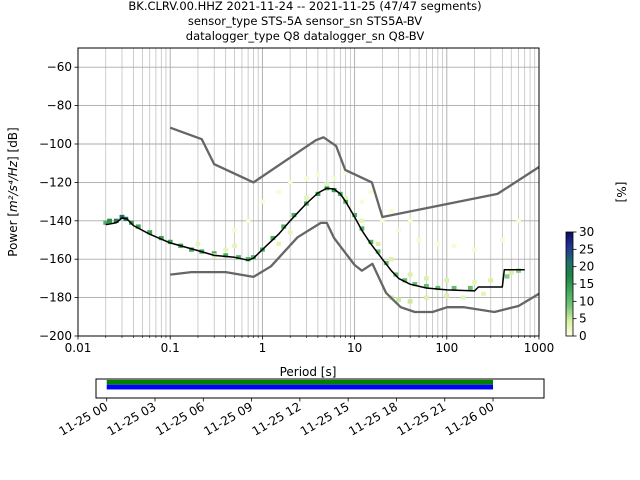  What do you see at coordinates (470, 418) in the screenshot?
I see `time-tick-label: 11-26 00` at bounding box center [470, 418].